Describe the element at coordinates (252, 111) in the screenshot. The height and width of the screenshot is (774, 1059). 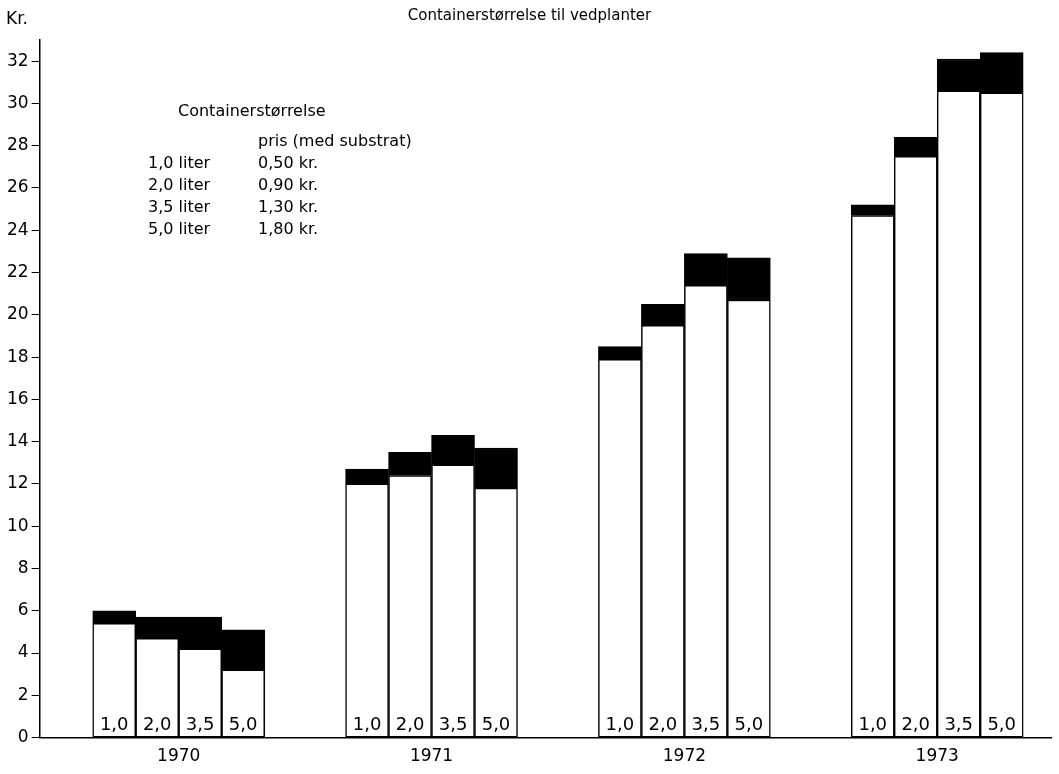
I see `annotation: Containerstørrelse` at that location.